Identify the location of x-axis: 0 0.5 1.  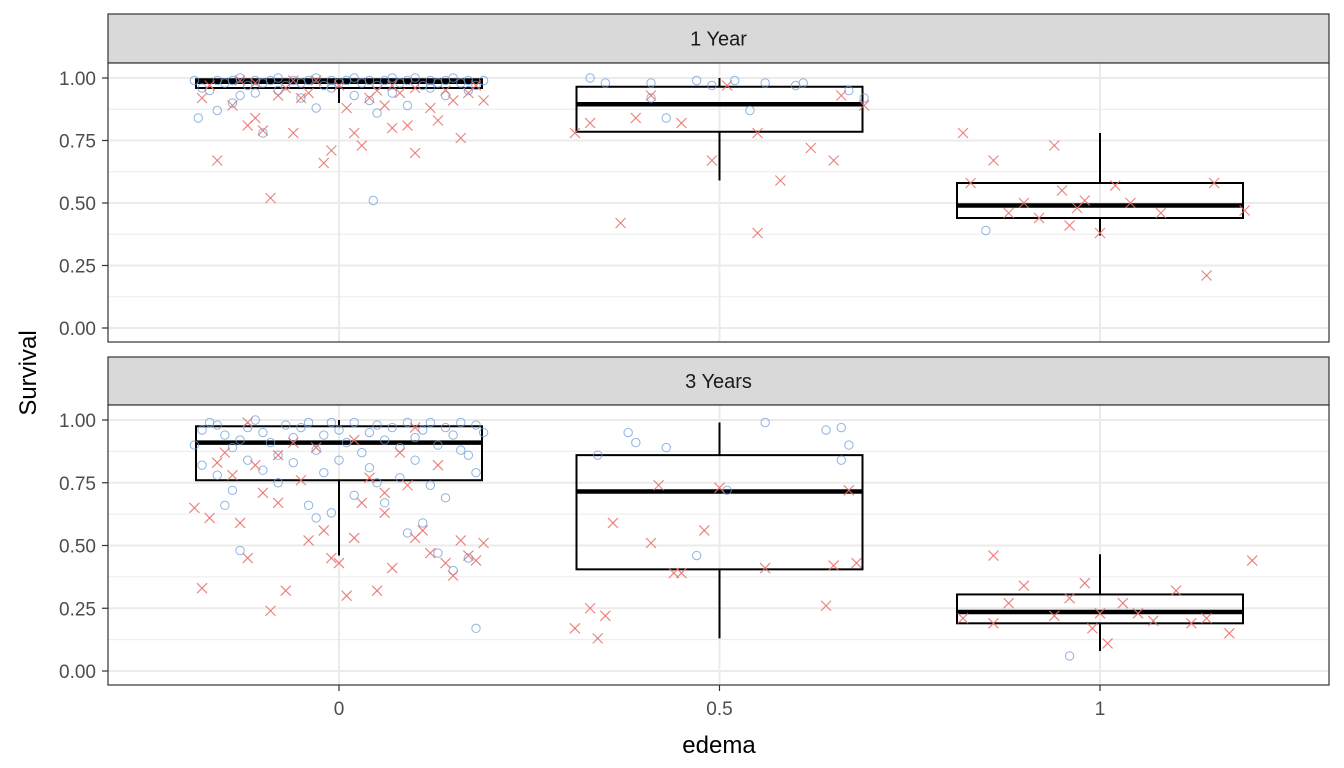
(720, 702).